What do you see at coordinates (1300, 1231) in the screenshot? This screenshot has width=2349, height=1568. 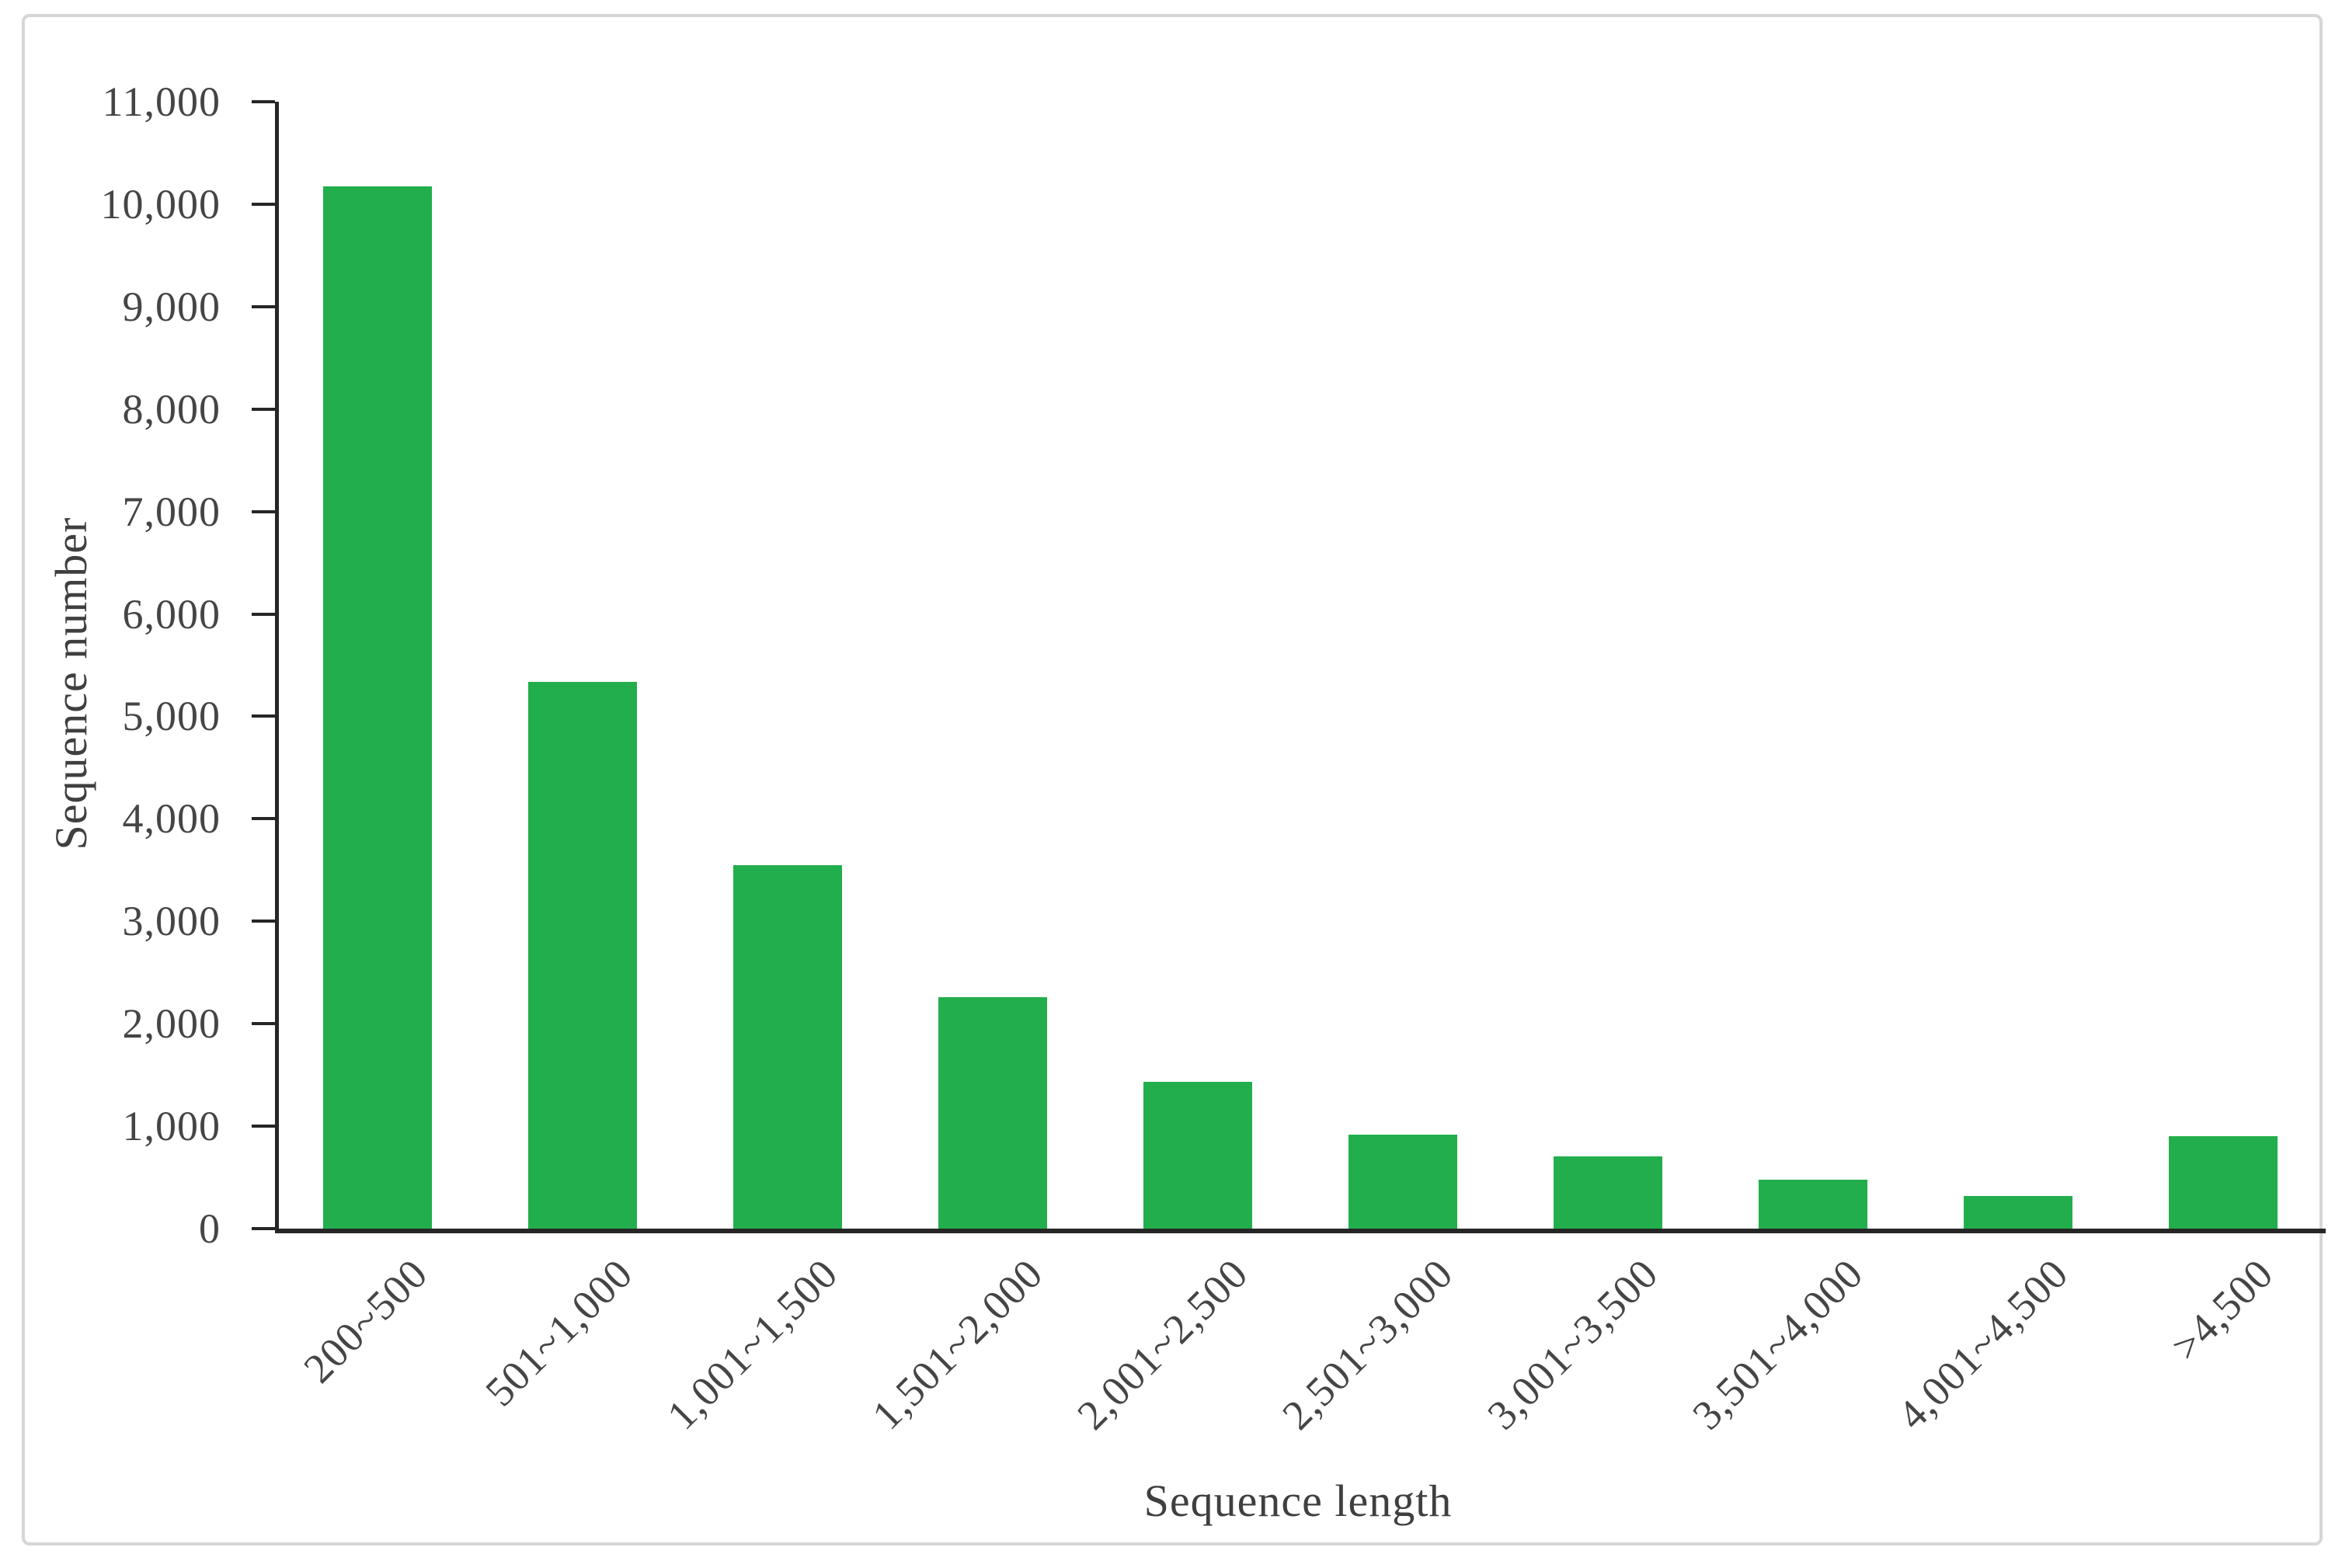 I see `x-axis-line` at bounding box center [1300, 1231].